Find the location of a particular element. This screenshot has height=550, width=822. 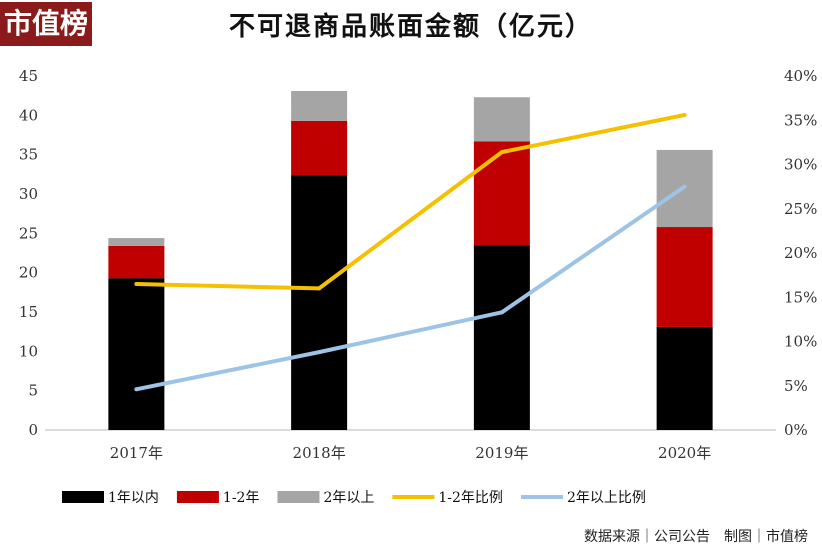

y-left-tick-label: 15 is located at coordinates (28, 312).